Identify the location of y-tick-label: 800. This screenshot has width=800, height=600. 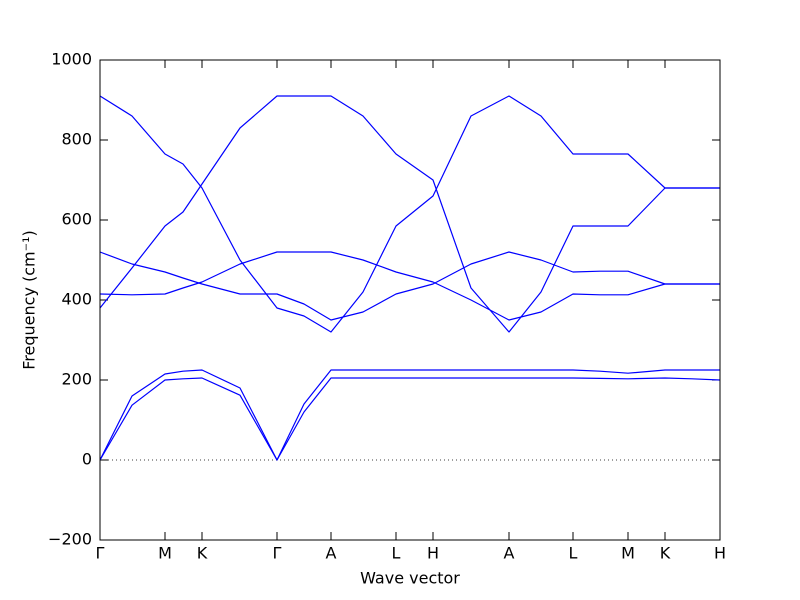
(76, 139).